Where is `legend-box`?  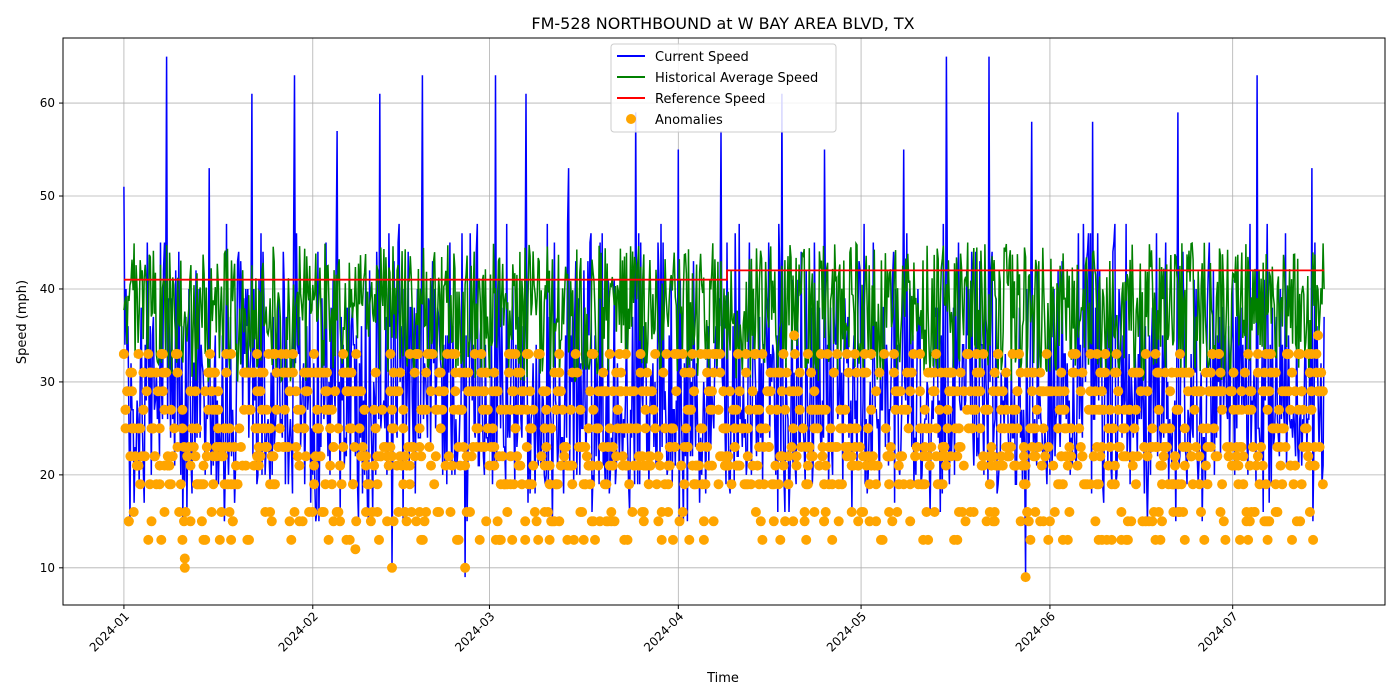
legend-box is located at coordinates (723, 88).